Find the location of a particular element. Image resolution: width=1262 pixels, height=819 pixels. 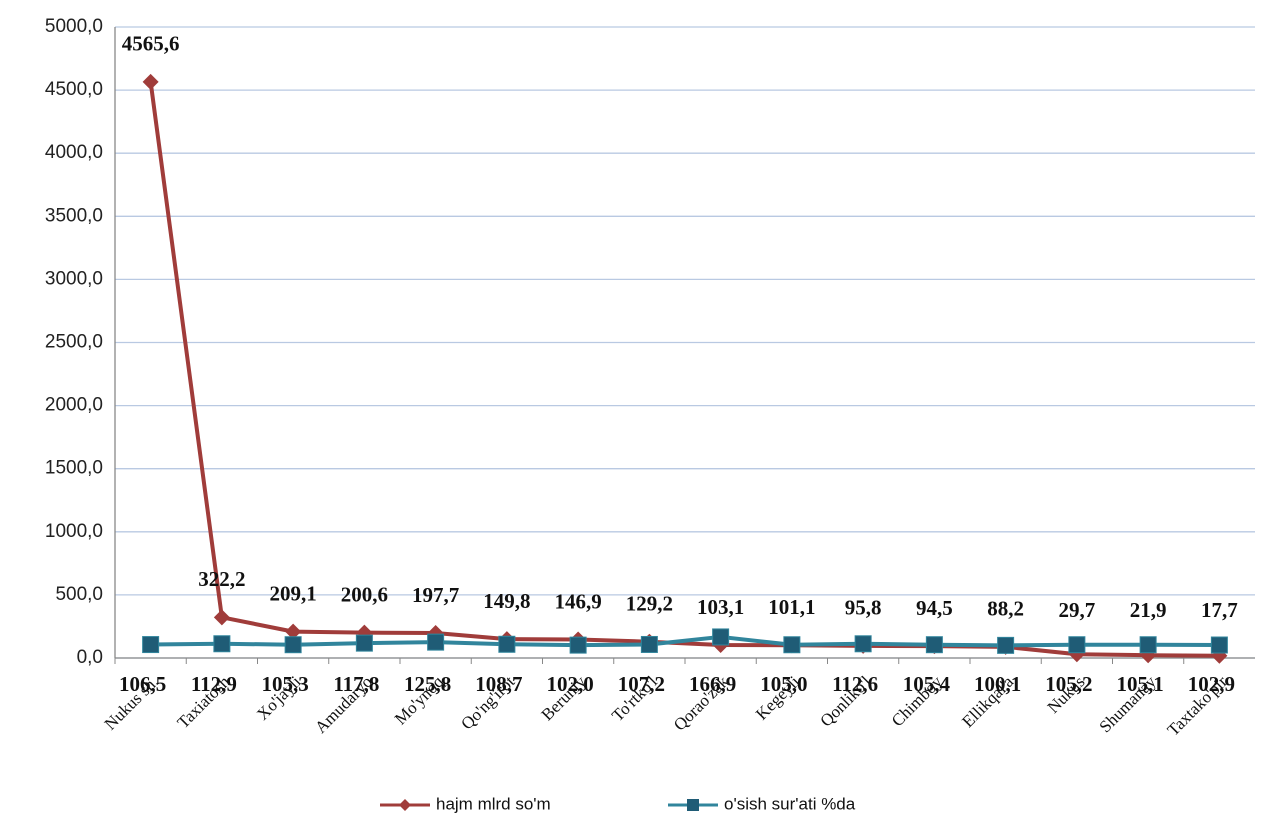

data-label: 112,9 is located at coordinates (214, 684).